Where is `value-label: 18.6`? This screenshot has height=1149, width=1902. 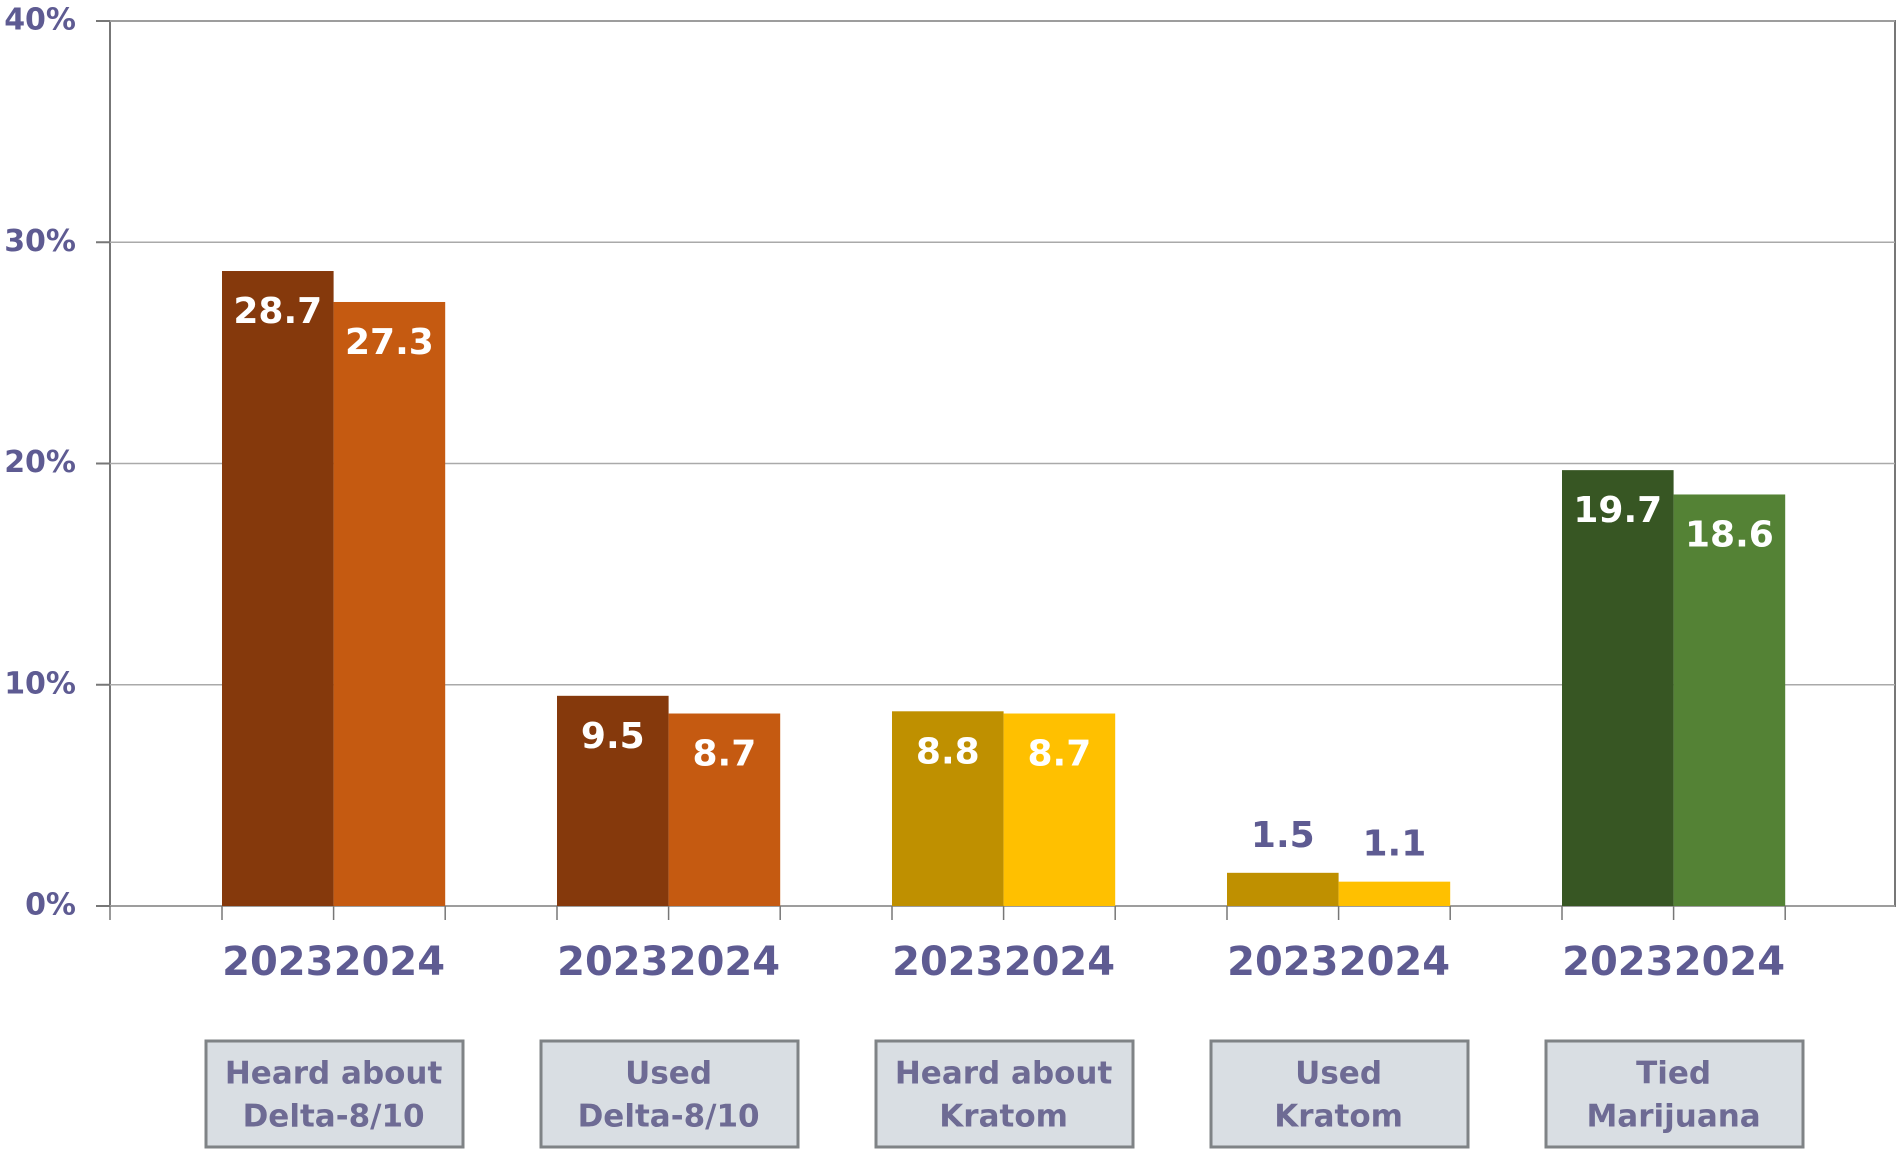
value-label: 18.6 is located at coordinates (1729, 534).